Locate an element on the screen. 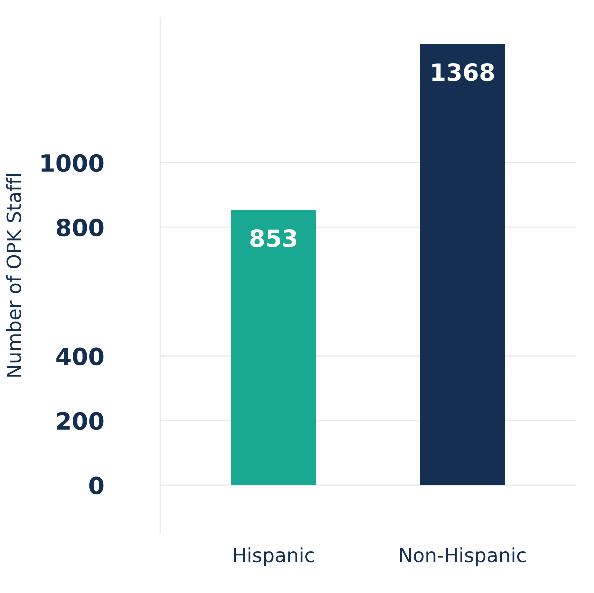  data-label: 1368 is located at coordinates (463, 72).